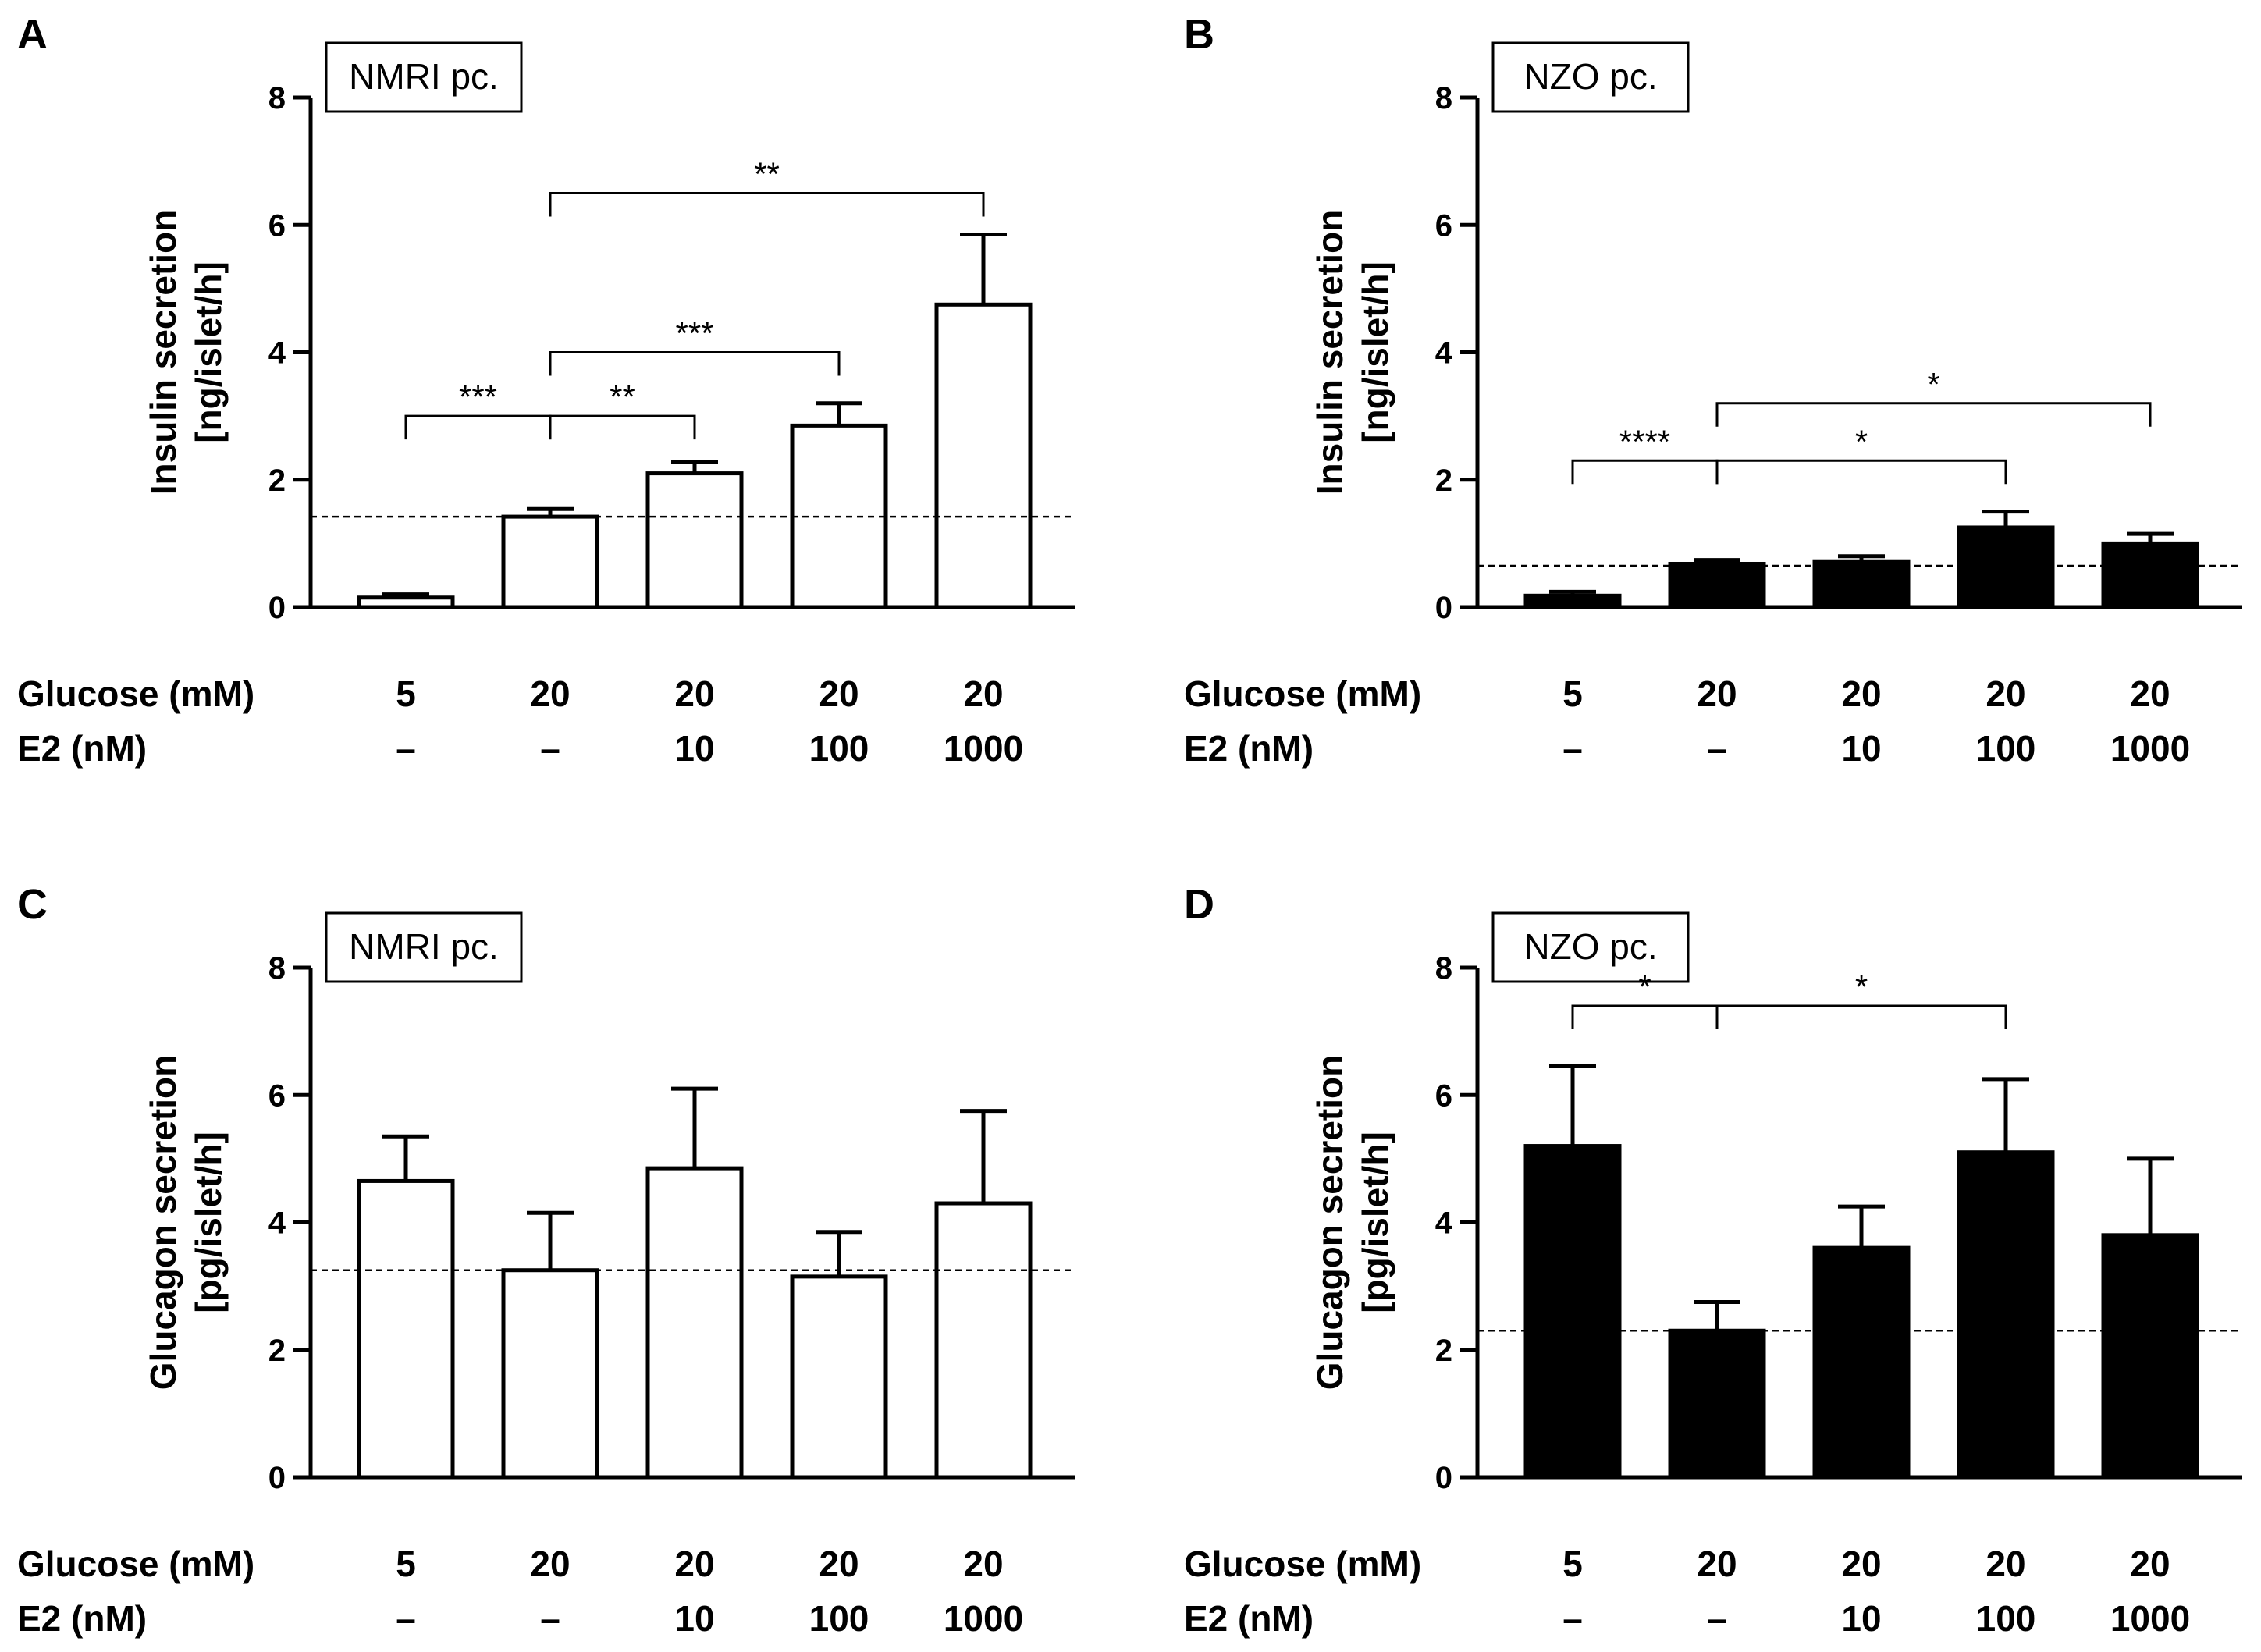 Image resolution: width=2261 pixels, height=1652 pixels. I want to click on panel-letter: D, so click(1199, 905).